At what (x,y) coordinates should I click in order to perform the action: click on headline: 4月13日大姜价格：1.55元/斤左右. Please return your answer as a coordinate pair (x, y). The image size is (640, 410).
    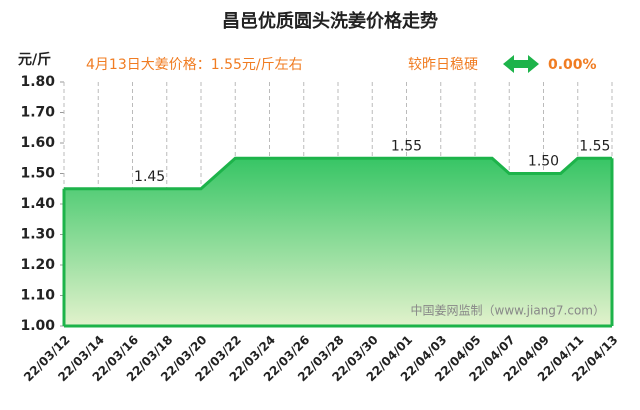
    Looking at the image, I should click on (194, 65).